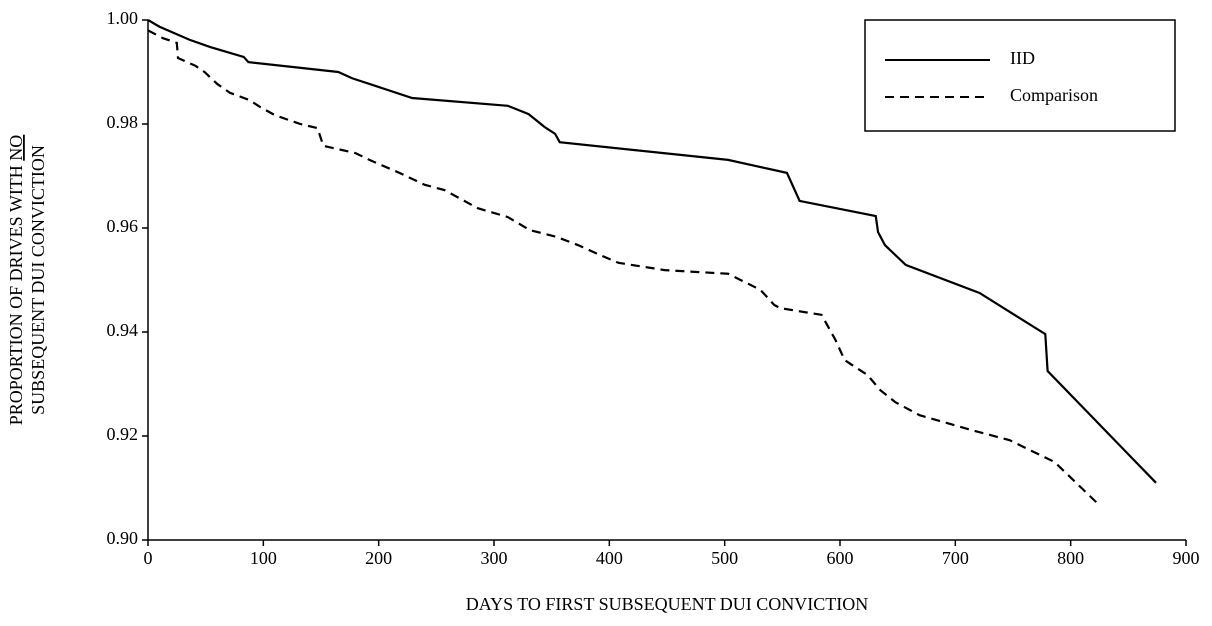 The image size is (1212, 626). Describe the element at coordinates (840, 558) in the screenshot. I see `x-tick-label: 600` at that location.